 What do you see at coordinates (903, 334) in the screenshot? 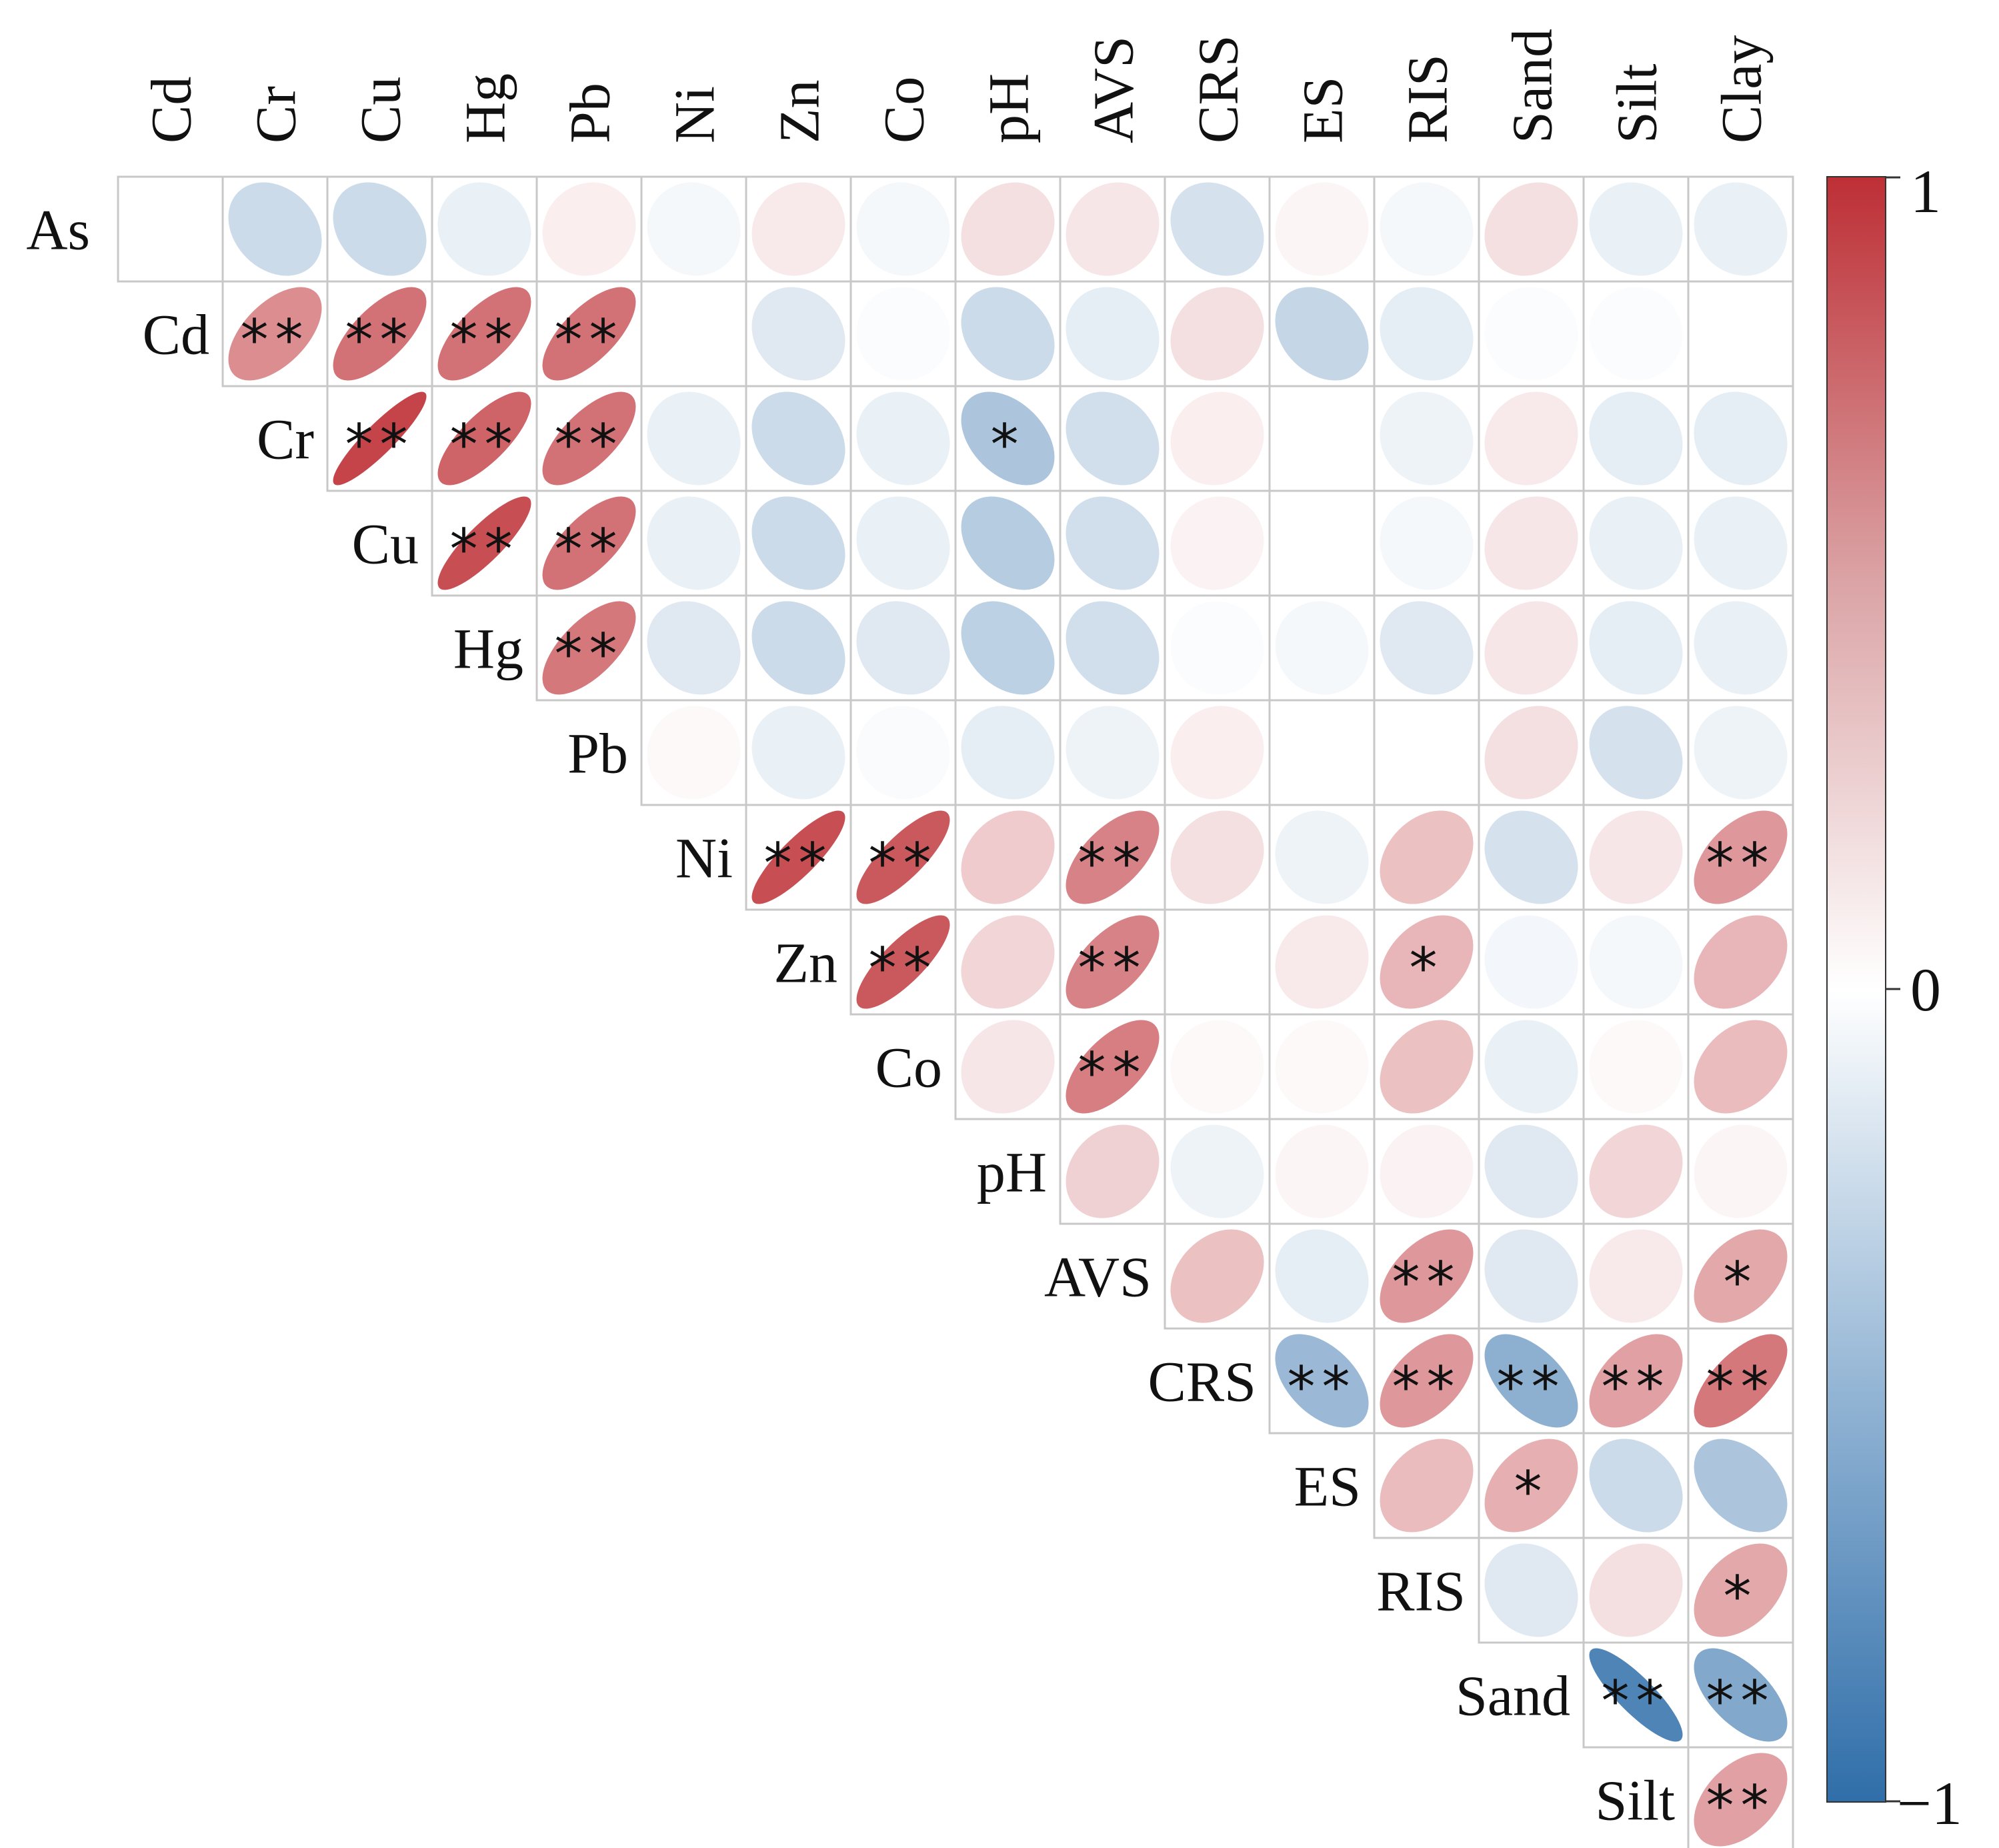
I see `cell-cd-co-ellipse` at bounding box center [903, 334].